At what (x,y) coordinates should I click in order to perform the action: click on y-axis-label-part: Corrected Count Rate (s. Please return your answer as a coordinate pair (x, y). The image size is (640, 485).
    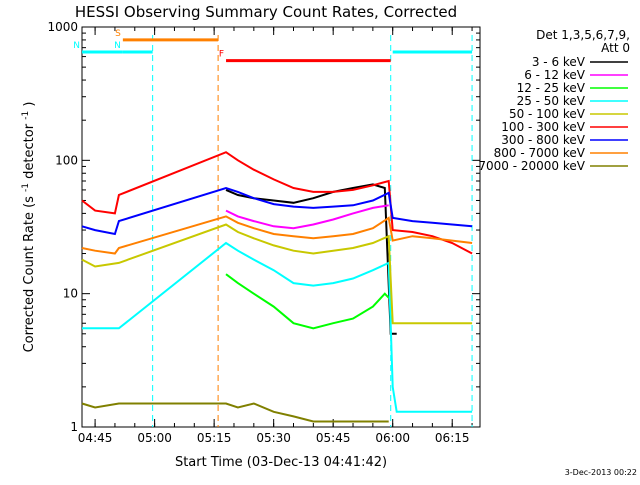
    Looking at the image, I should click on (29, 274).